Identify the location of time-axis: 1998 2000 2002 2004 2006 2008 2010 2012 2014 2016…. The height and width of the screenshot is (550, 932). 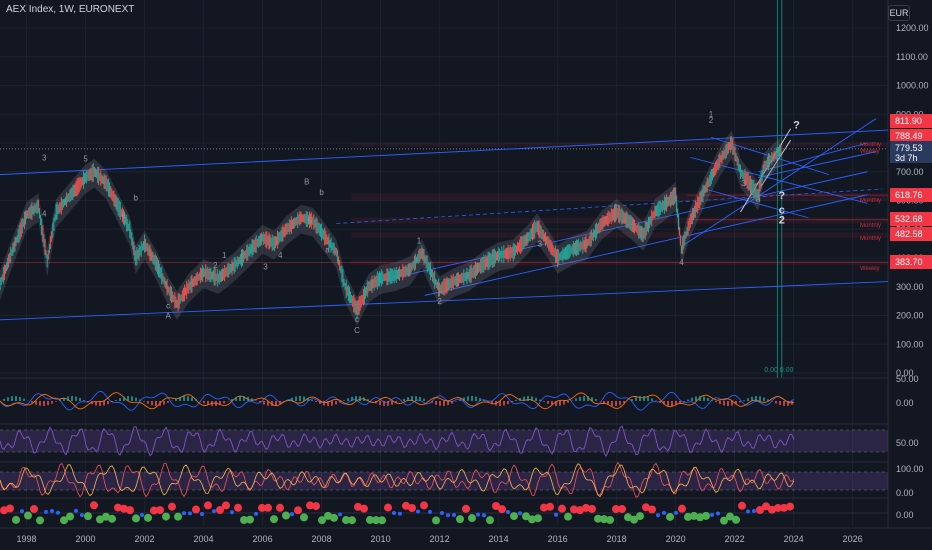
(440, 539).